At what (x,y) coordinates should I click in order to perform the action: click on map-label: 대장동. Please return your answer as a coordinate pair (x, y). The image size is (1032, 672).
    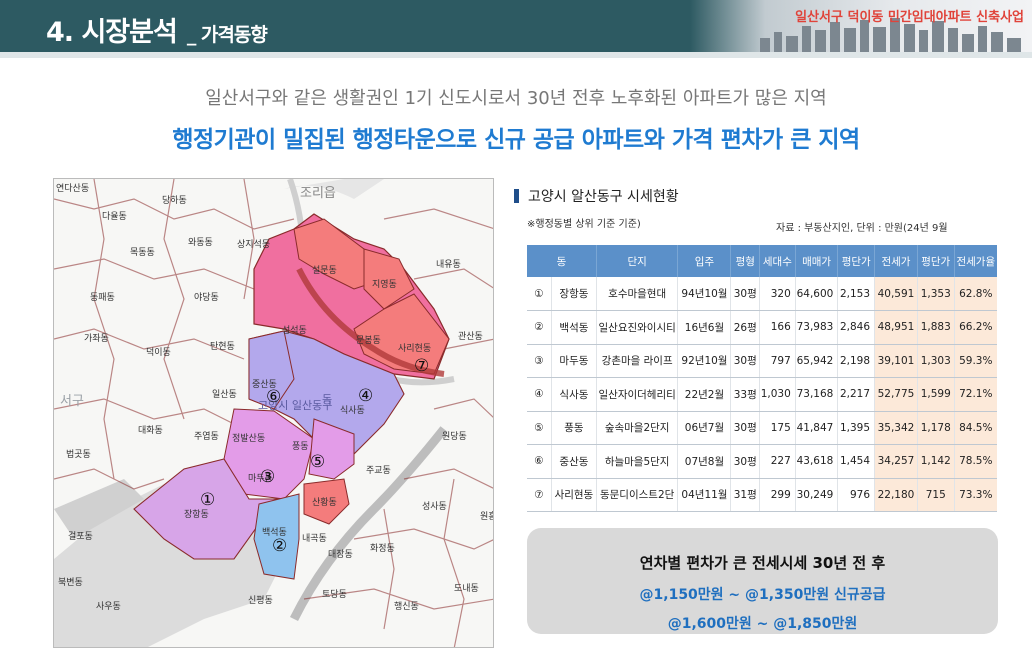
    Looking at the image, I should click on (340, 554).